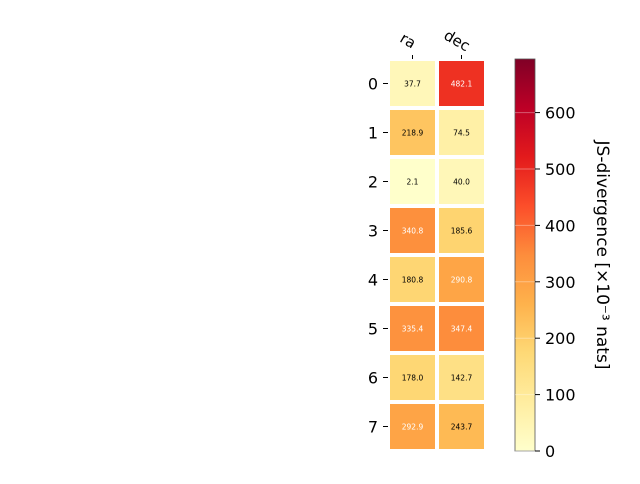  I want to click on colorbar-tick-label: 400, so click(560, 225).